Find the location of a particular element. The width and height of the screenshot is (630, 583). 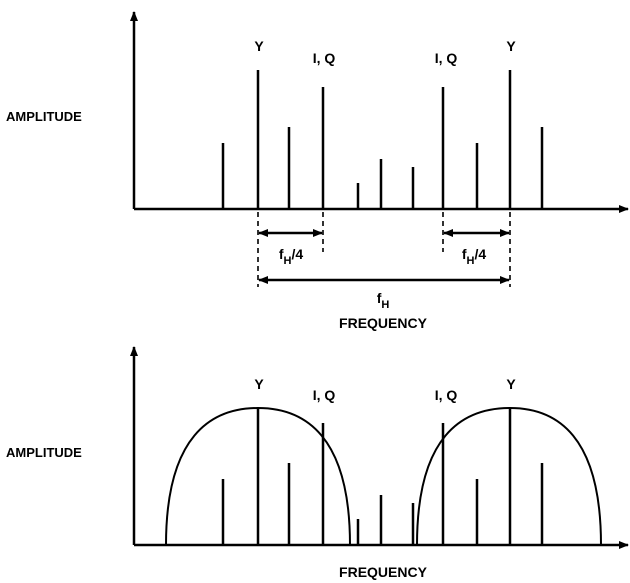

bottom-spectral-lines is located at coordinates (382, 476).